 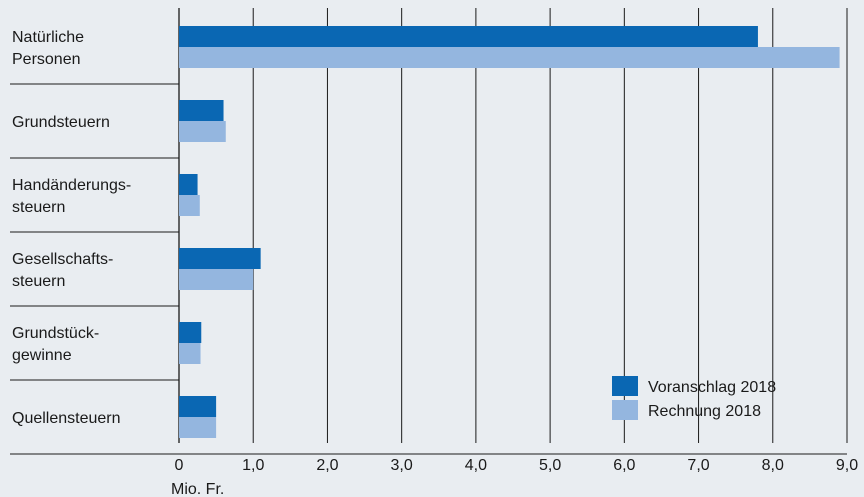 What do you see at coordinates (55, 333) in the screenshot?
I see `category-label: Grundstück-` at bounding box center [55, 333].